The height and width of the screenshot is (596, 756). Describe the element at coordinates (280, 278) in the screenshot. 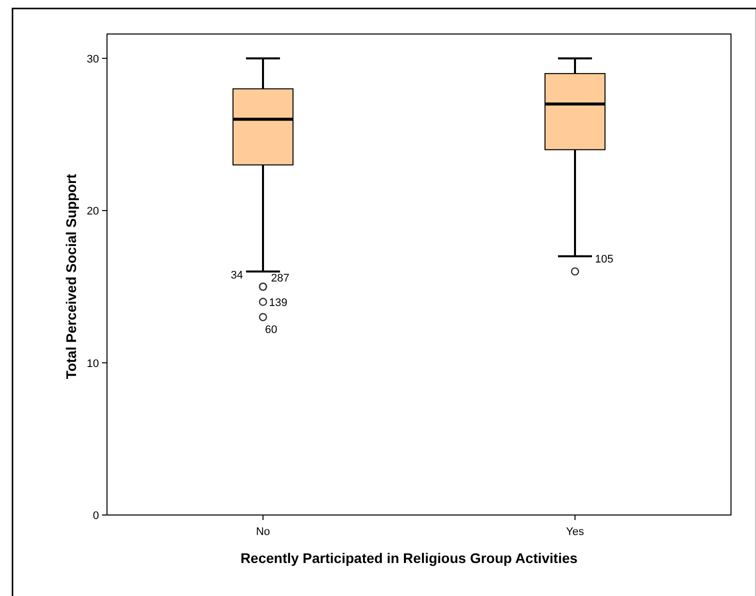

I see `annotation: 287` at that location.